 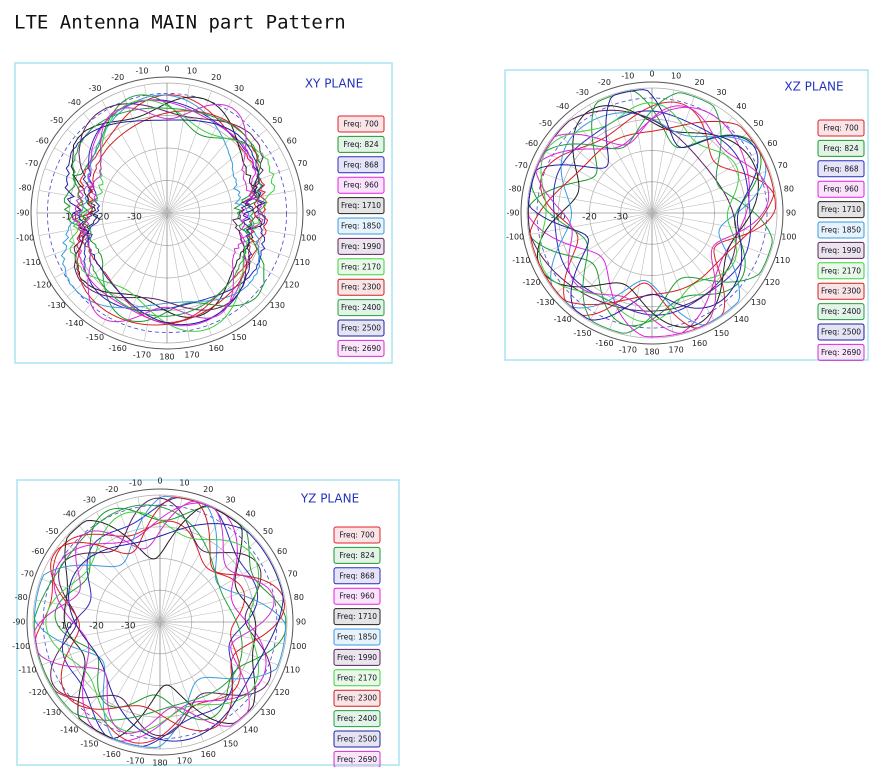 I want to click on angle-label: 170, so click(x=184, y=760).